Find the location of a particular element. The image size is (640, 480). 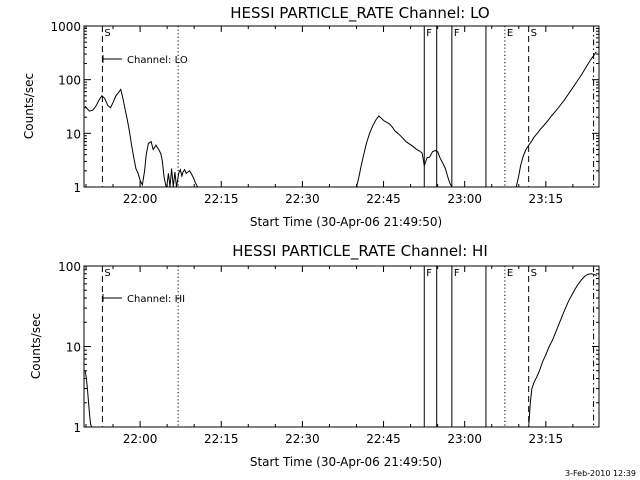

panel-hi-x-tick-label-2: 22:30 is located at coordinates (302, 439).